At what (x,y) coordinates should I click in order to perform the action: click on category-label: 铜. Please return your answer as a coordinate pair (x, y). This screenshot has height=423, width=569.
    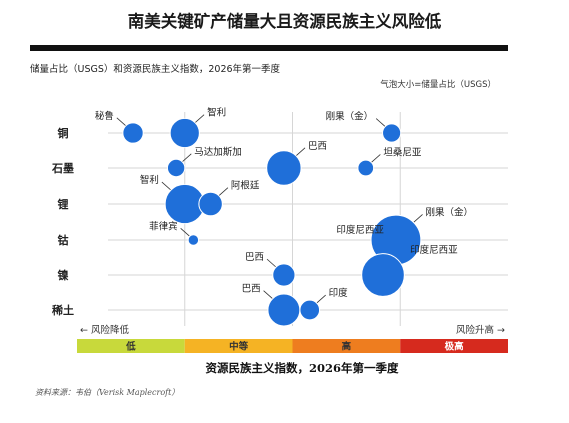
    Looking at the image, I should click on (63, 133).